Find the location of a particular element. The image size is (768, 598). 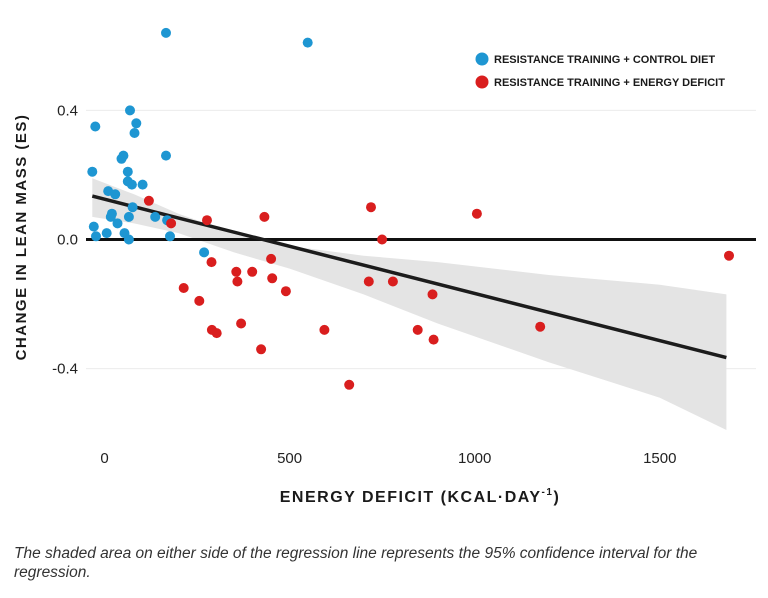

x-tick-label: 500 is located at coordinates (289, 458).